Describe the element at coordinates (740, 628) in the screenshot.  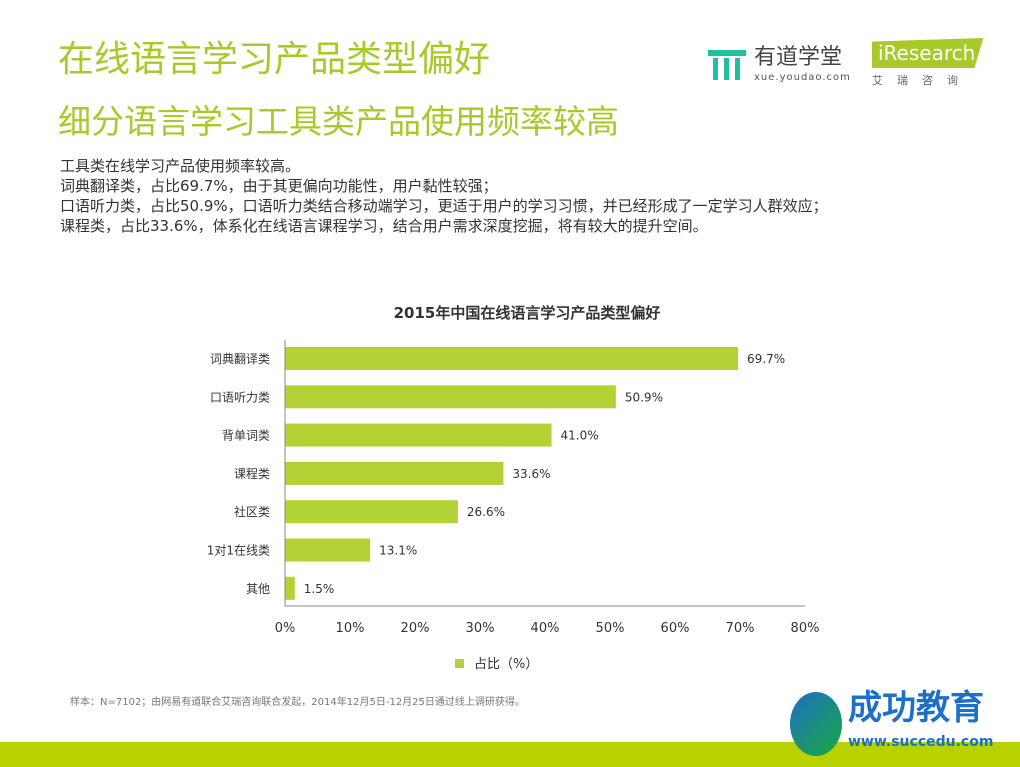
I see `x-tick-label: 70%` at that location.